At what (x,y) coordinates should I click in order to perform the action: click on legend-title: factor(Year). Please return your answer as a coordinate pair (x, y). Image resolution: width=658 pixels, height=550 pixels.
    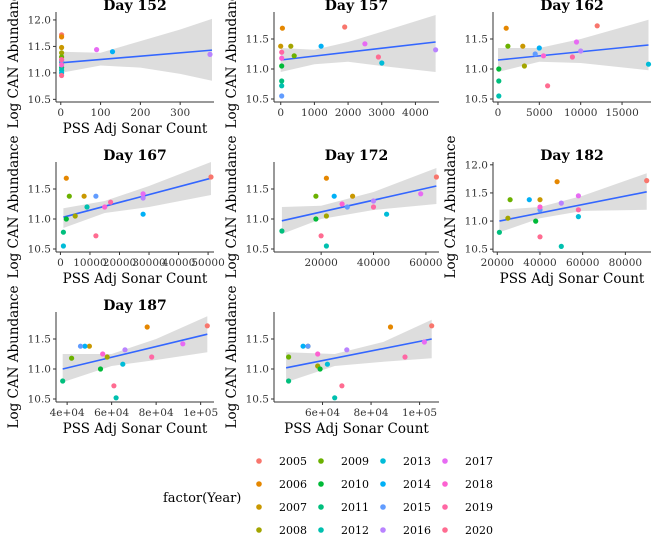
    Looking at the image, I should click on (202, 498).